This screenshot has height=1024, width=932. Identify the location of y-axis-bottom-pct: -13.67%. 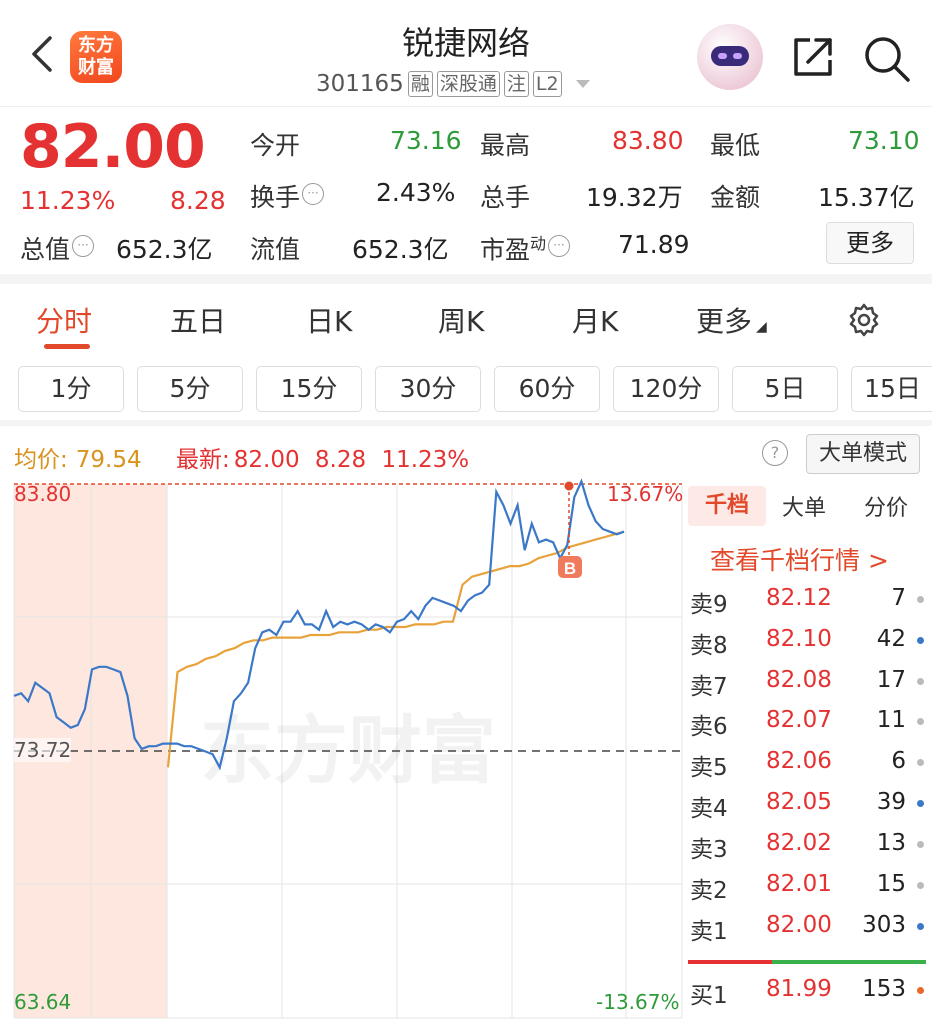
(638, 1002).